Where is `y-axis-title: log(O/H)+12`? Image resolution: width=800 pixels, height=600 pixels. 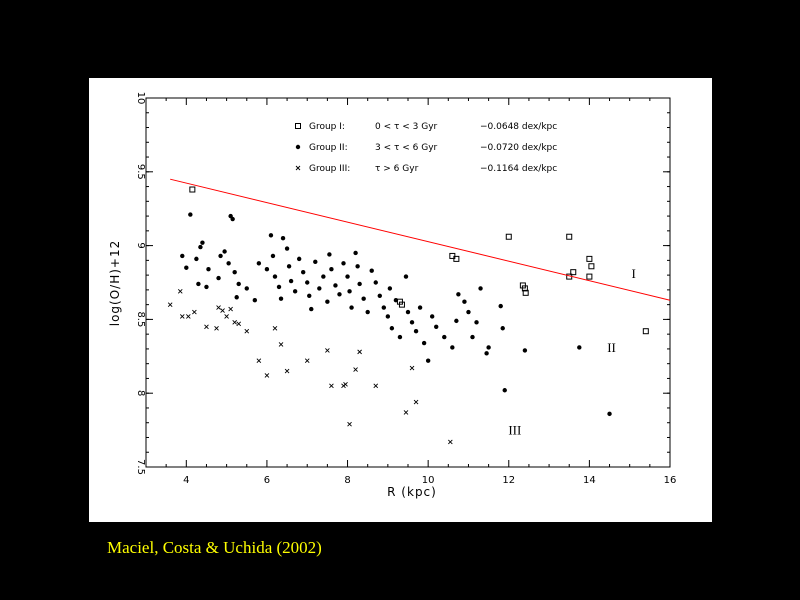 y-axis-title: log(O/H)+12 is located at coordinates (115, 283).